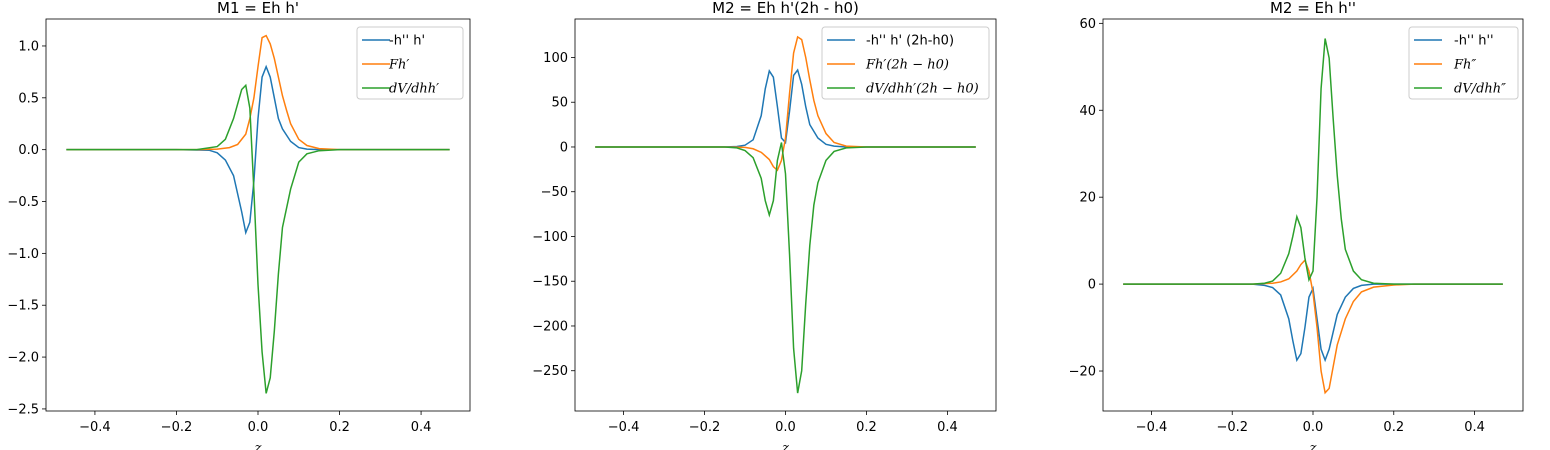  I want to click on legend: -h'' h' Fh′ dV/dhh′, so click(410, 63).